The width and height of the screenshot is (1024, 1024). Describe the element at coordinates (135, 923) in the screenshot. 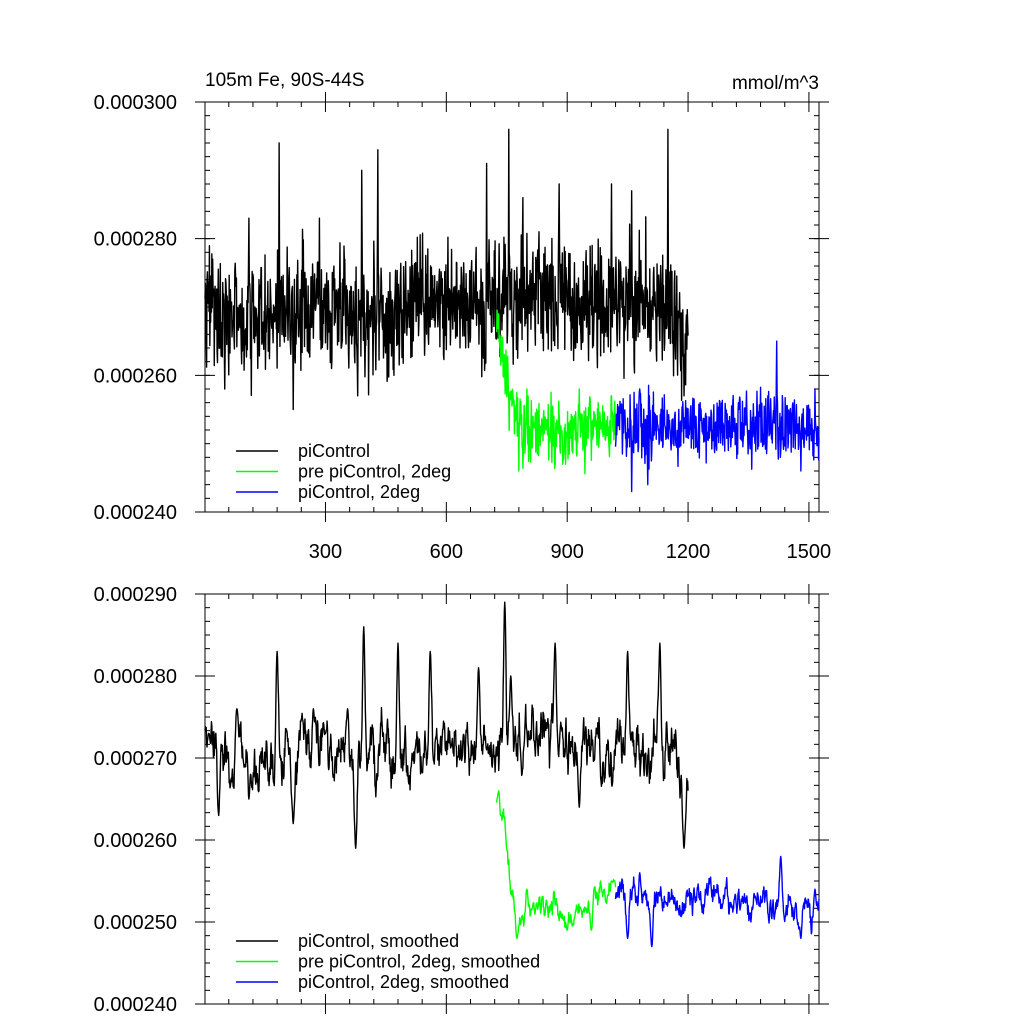

I see `y-tick-label: 0.000250` at that location.